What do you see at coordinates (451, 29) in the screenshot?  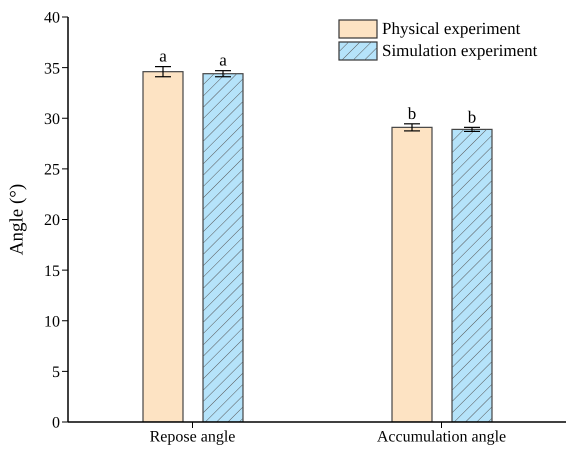 I see `legend-label: Physical experiment` at bounding box center [451, 29].